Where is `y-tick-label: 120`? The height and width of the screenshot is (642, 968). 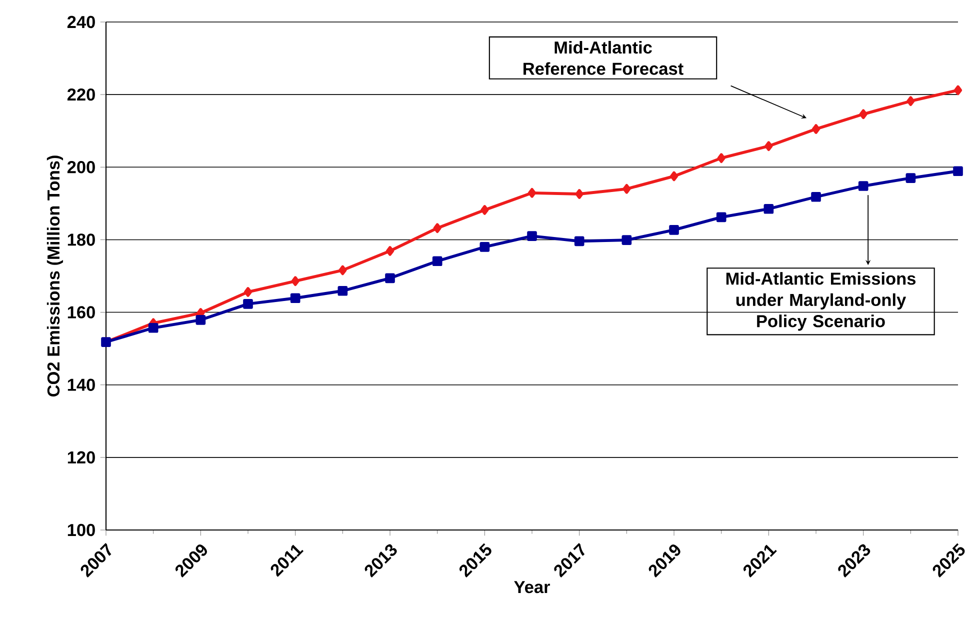 y-tick-label: 120 is located at coordinates (81, 457).